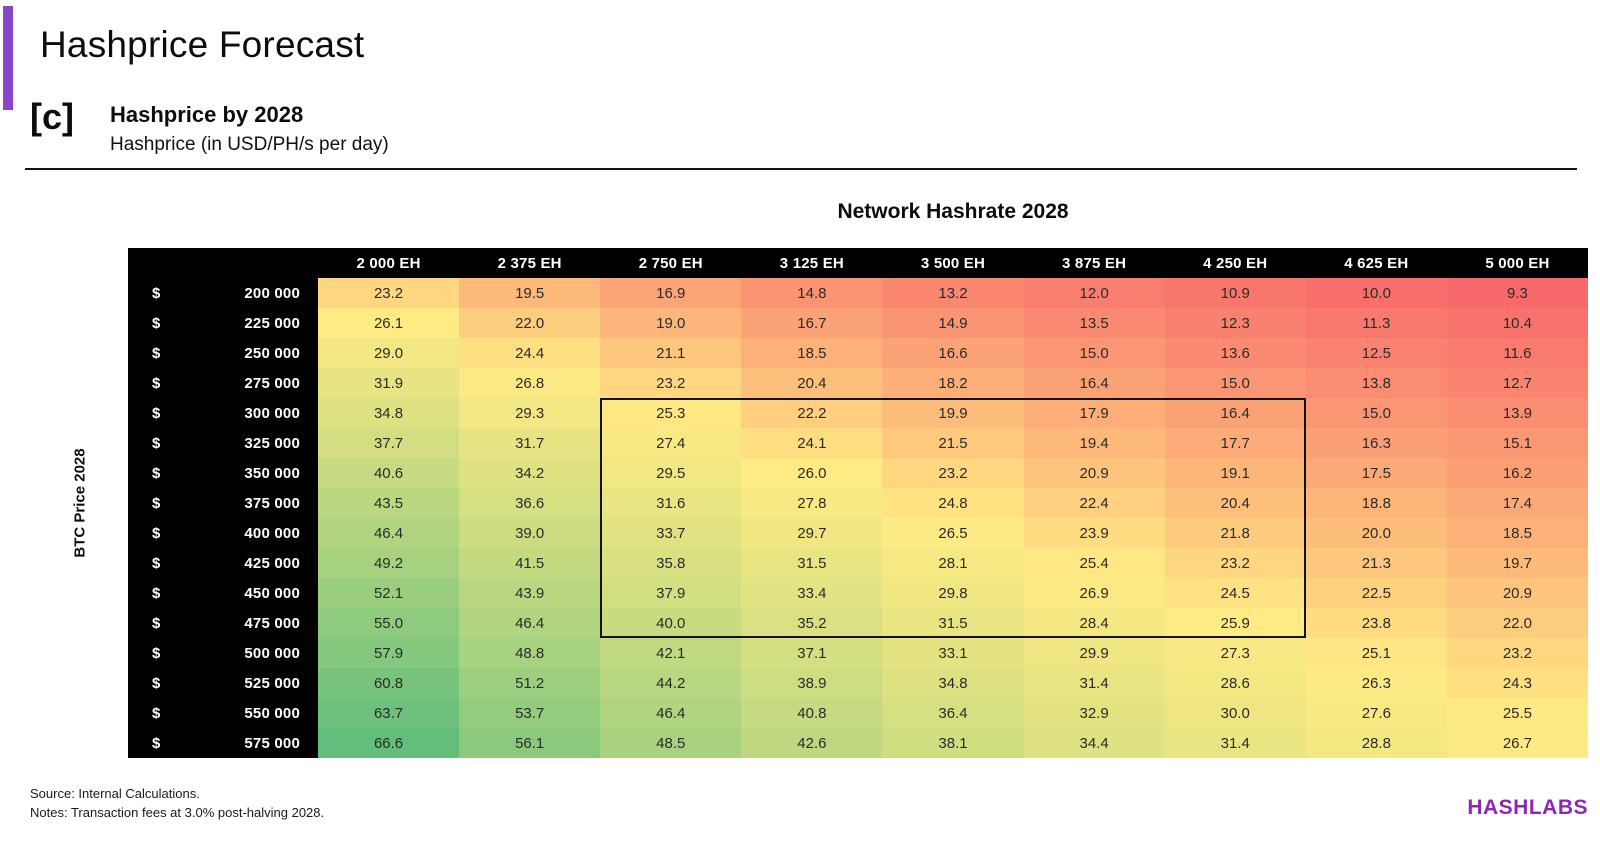 The height and width of the screenshot is (847, 1600). I want to click on price-value: 450 000, so click(272, 593).